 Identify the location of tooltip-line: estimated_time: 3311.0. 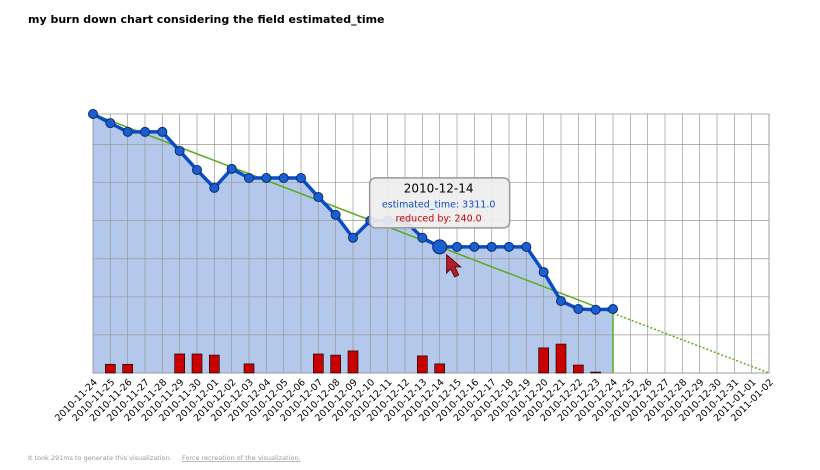
(439, 204).